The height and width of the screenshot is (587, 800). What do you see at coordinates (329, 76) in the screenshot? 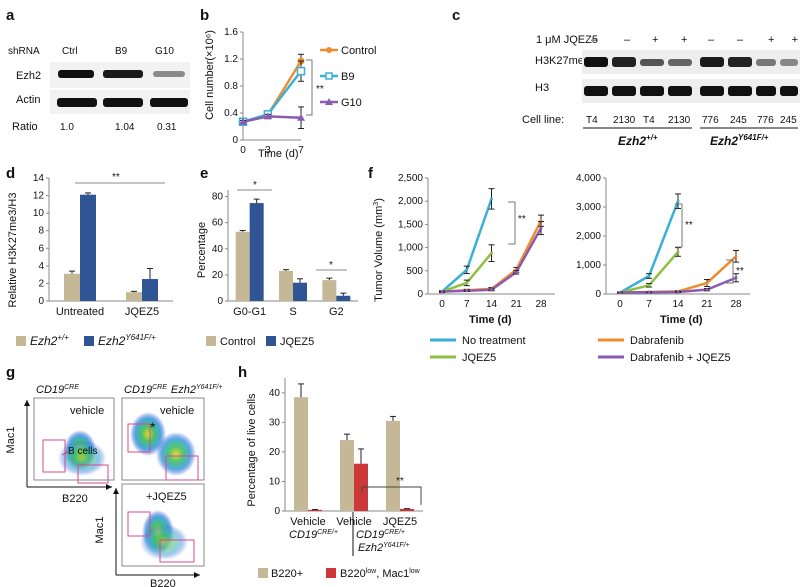
I see `legend-marker-b9` at bounding box center [329, 76].